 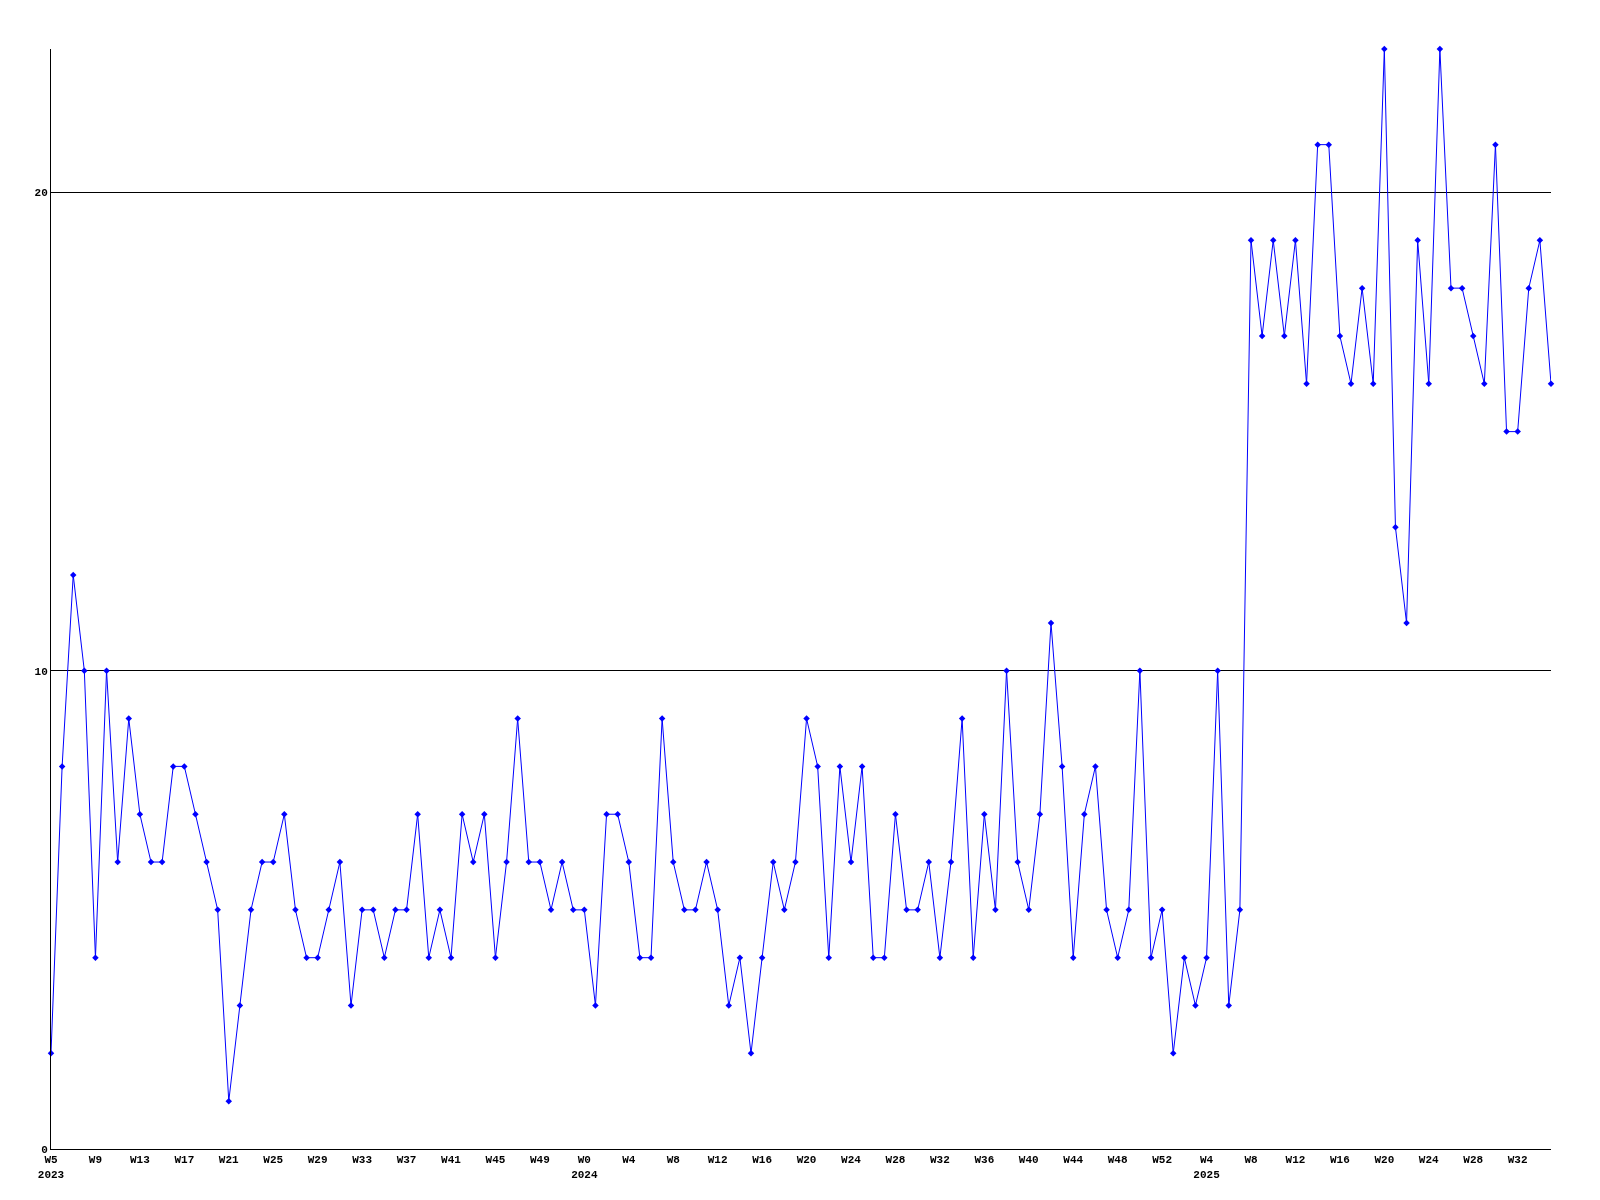 I want to click on x-tick-label: W40, so click(x=1028, y=1160).